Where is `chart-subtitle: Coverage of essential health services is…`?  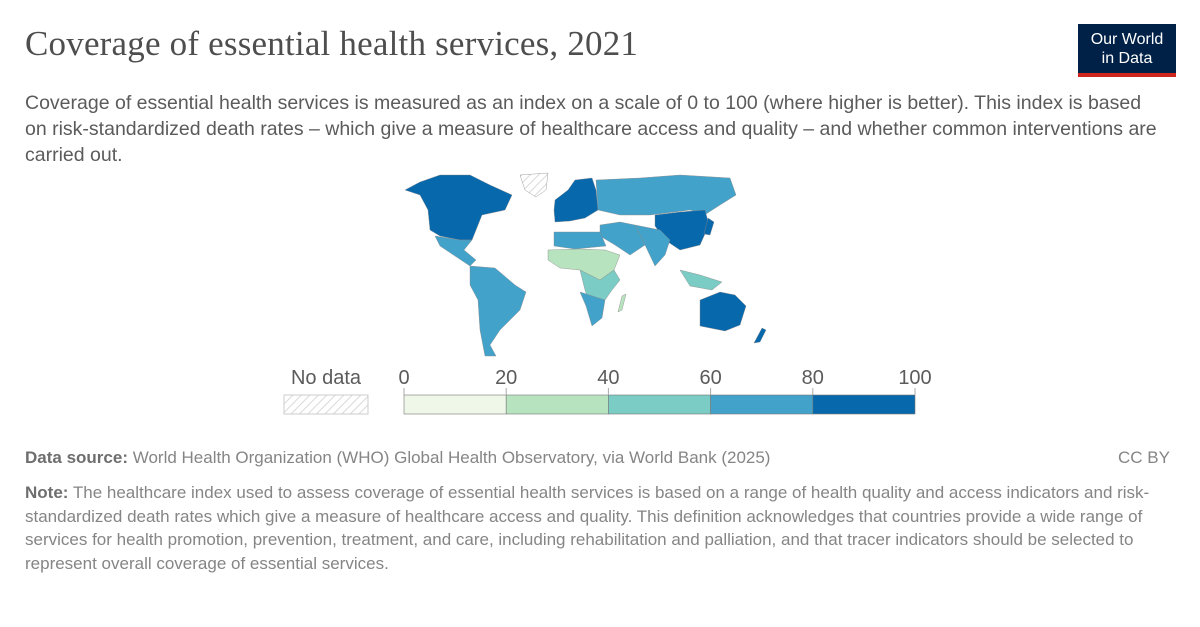
chart-subtitle: Coverage of essential health services is… is located at coordinates (591, 129).